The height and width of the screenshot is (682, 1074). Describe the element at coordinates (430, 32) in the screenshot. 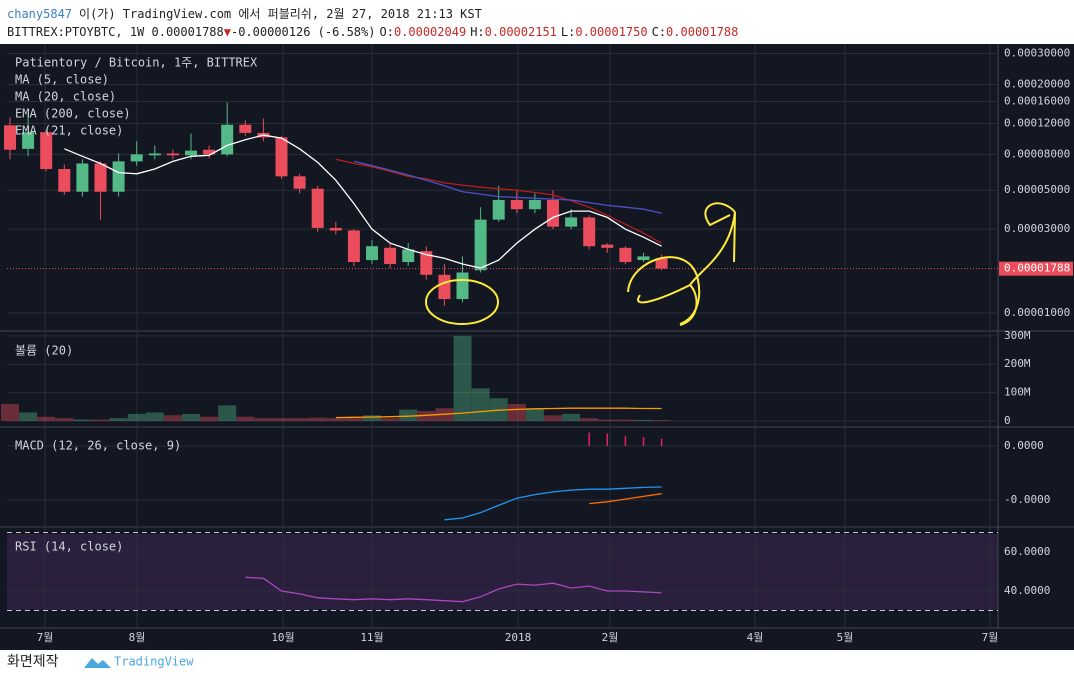

I see `ohlc-value: 0.00002049` at that location.